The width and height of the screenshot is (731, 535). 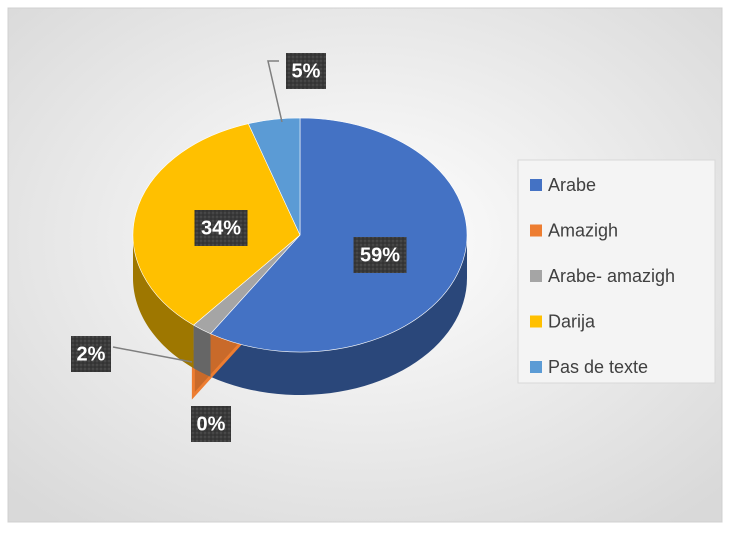 I want to click on legend-label: Arabe- amazigh, so click(x=611, y=276).